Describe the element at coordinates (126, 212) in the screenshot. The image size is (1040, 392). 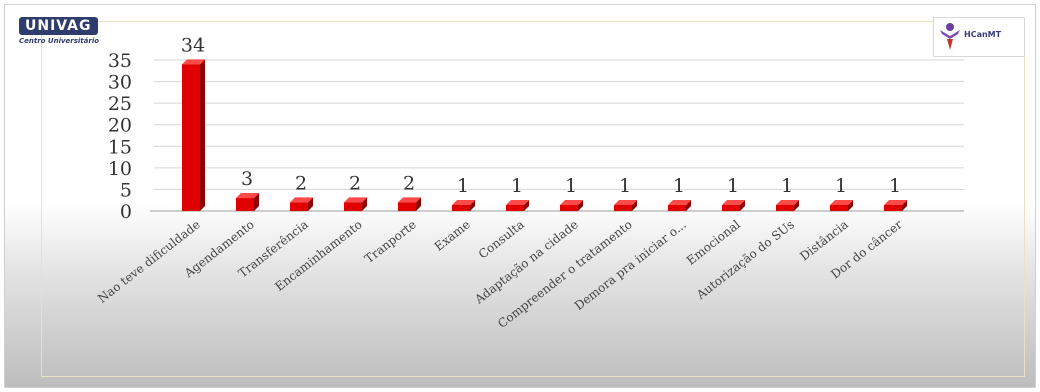
I see `y-tick-label: 0` at that location.